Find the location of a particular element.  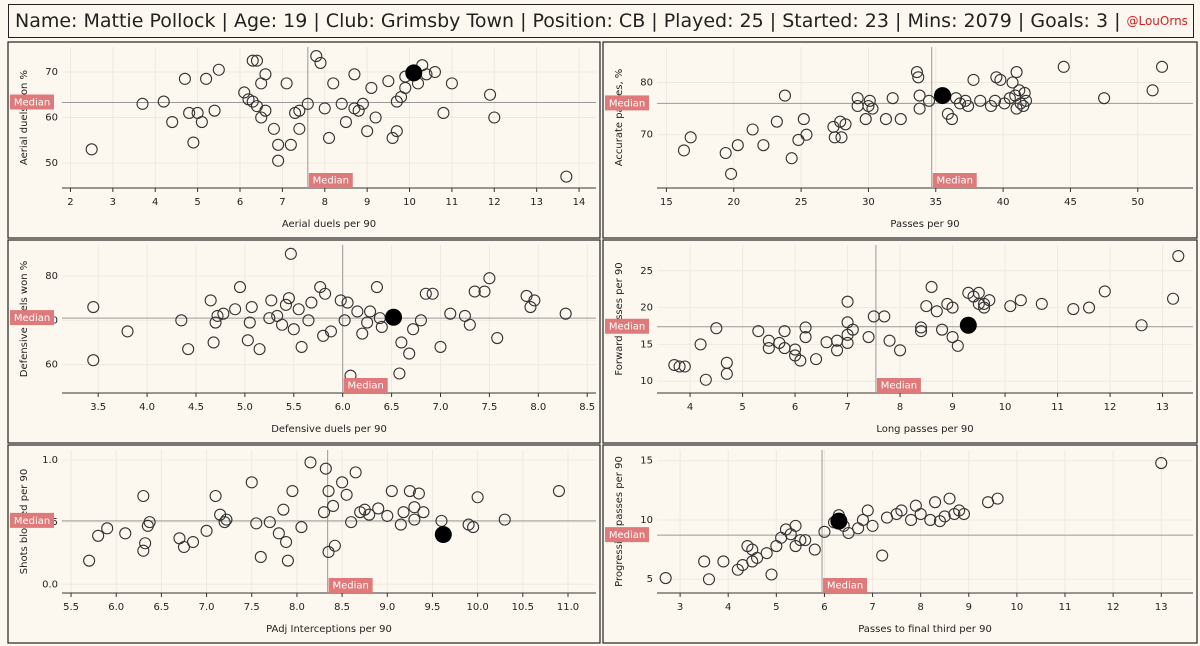

x-tick-label: 4.5 is located at coordinates (196, 407).